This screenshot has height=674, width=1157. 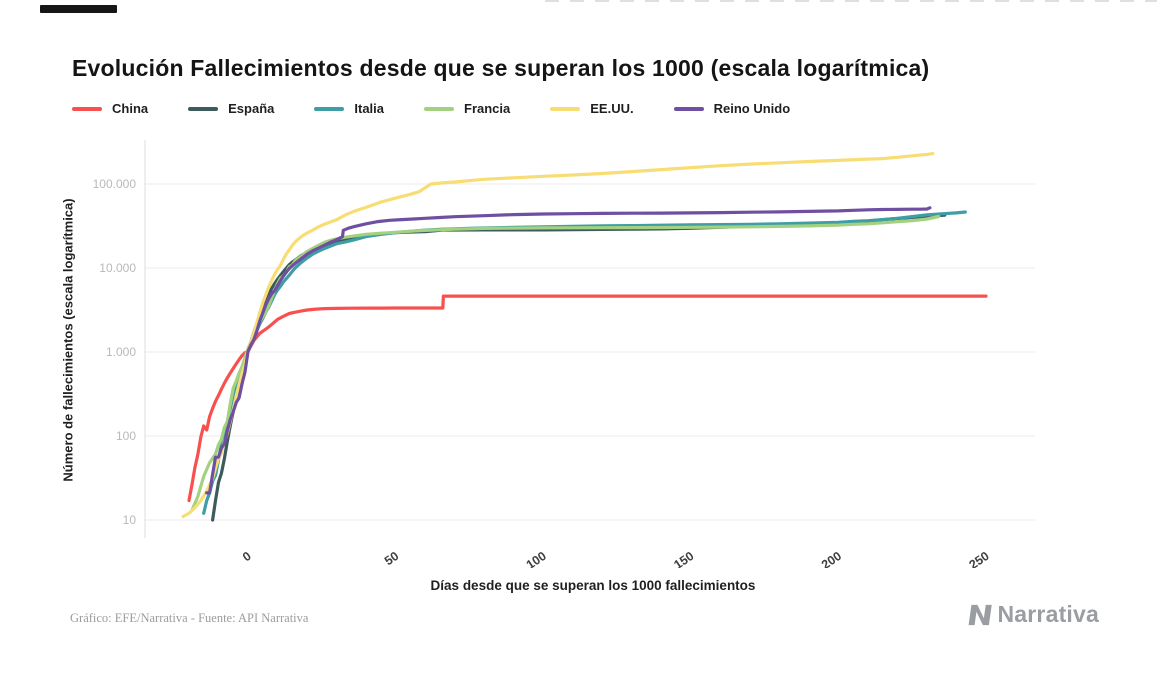 I want to click on legend-label: China, so click(x=130, y=108).